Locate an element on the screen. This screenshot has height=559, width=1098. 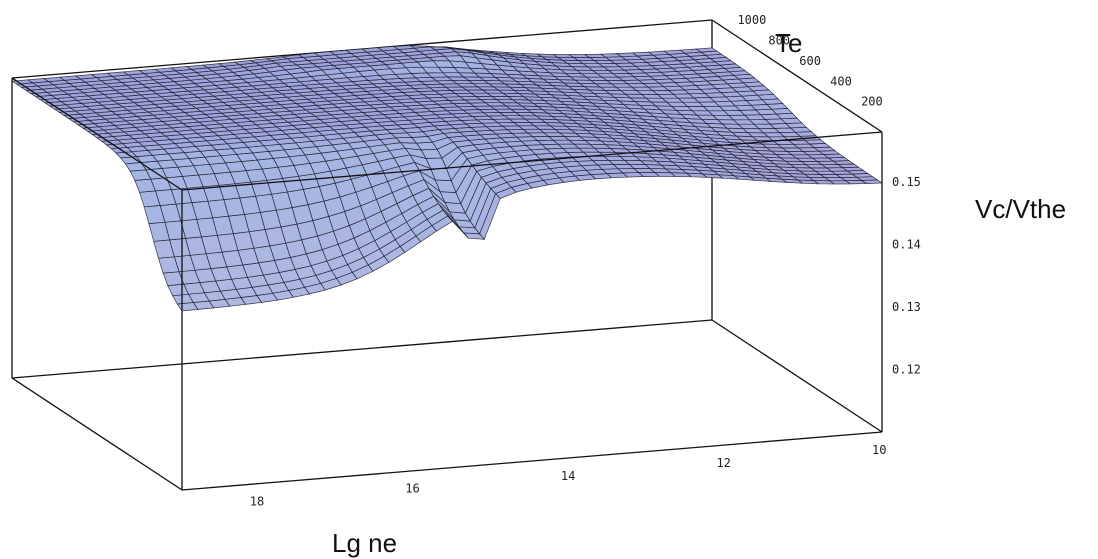
y-tick-label: 400 is located at coordinates (841, 81).